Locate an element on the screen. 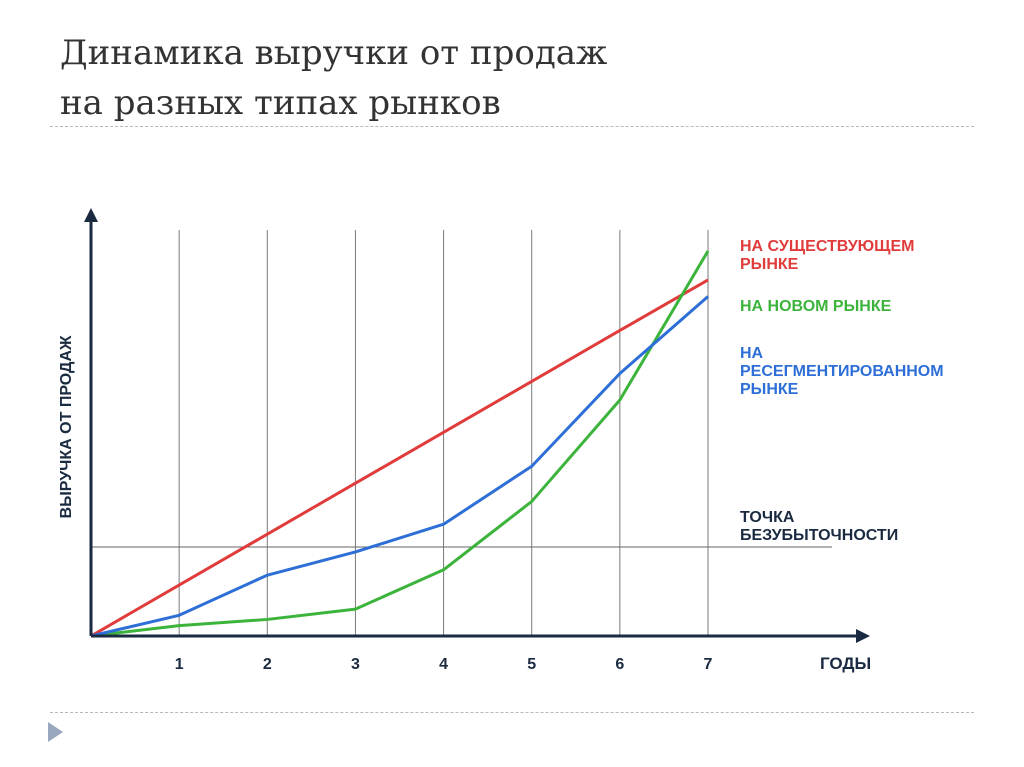 Image resolution: width=1024 pixels, height=767 pixels. x-tick-label-3: 3 is located at coordinates (355, 664).